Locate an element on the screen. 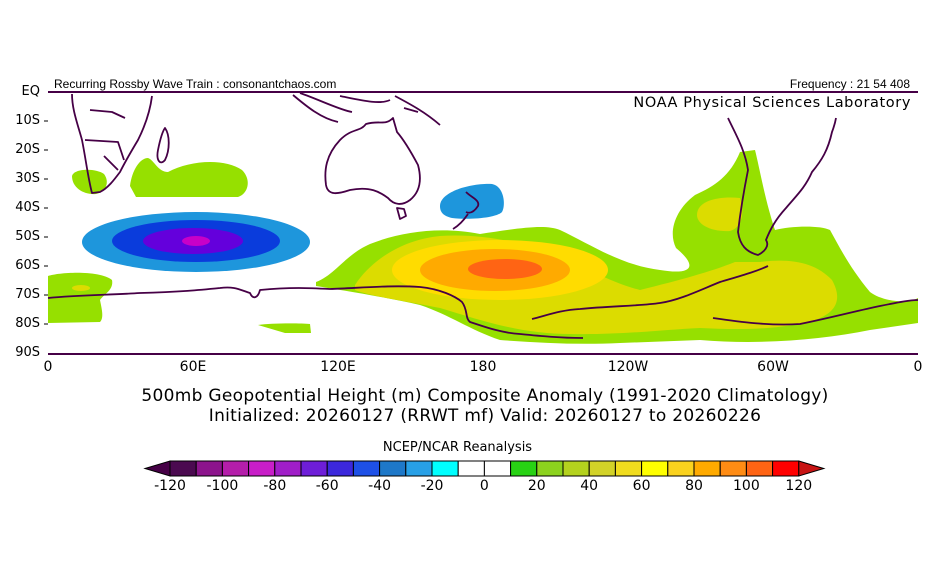  australia-coastline is located at coordinates (372, 161).